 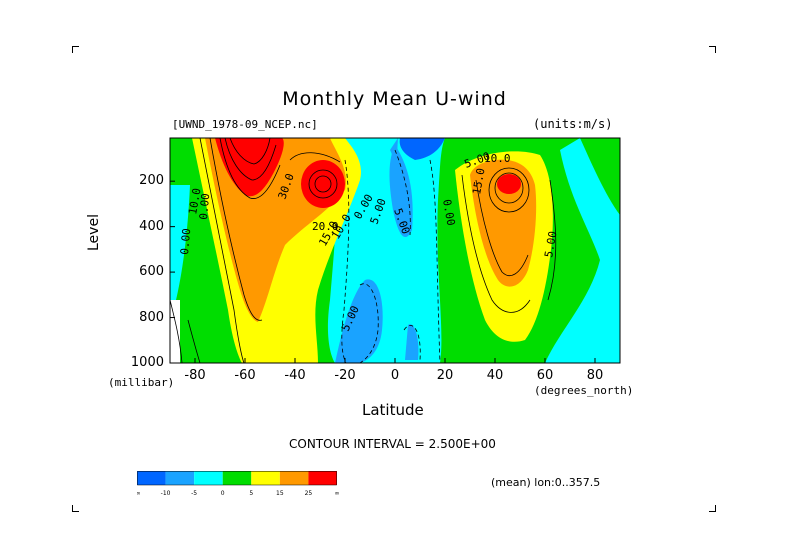 I want to click on y-unit-label: (millibar), so click(x=141, y=382).